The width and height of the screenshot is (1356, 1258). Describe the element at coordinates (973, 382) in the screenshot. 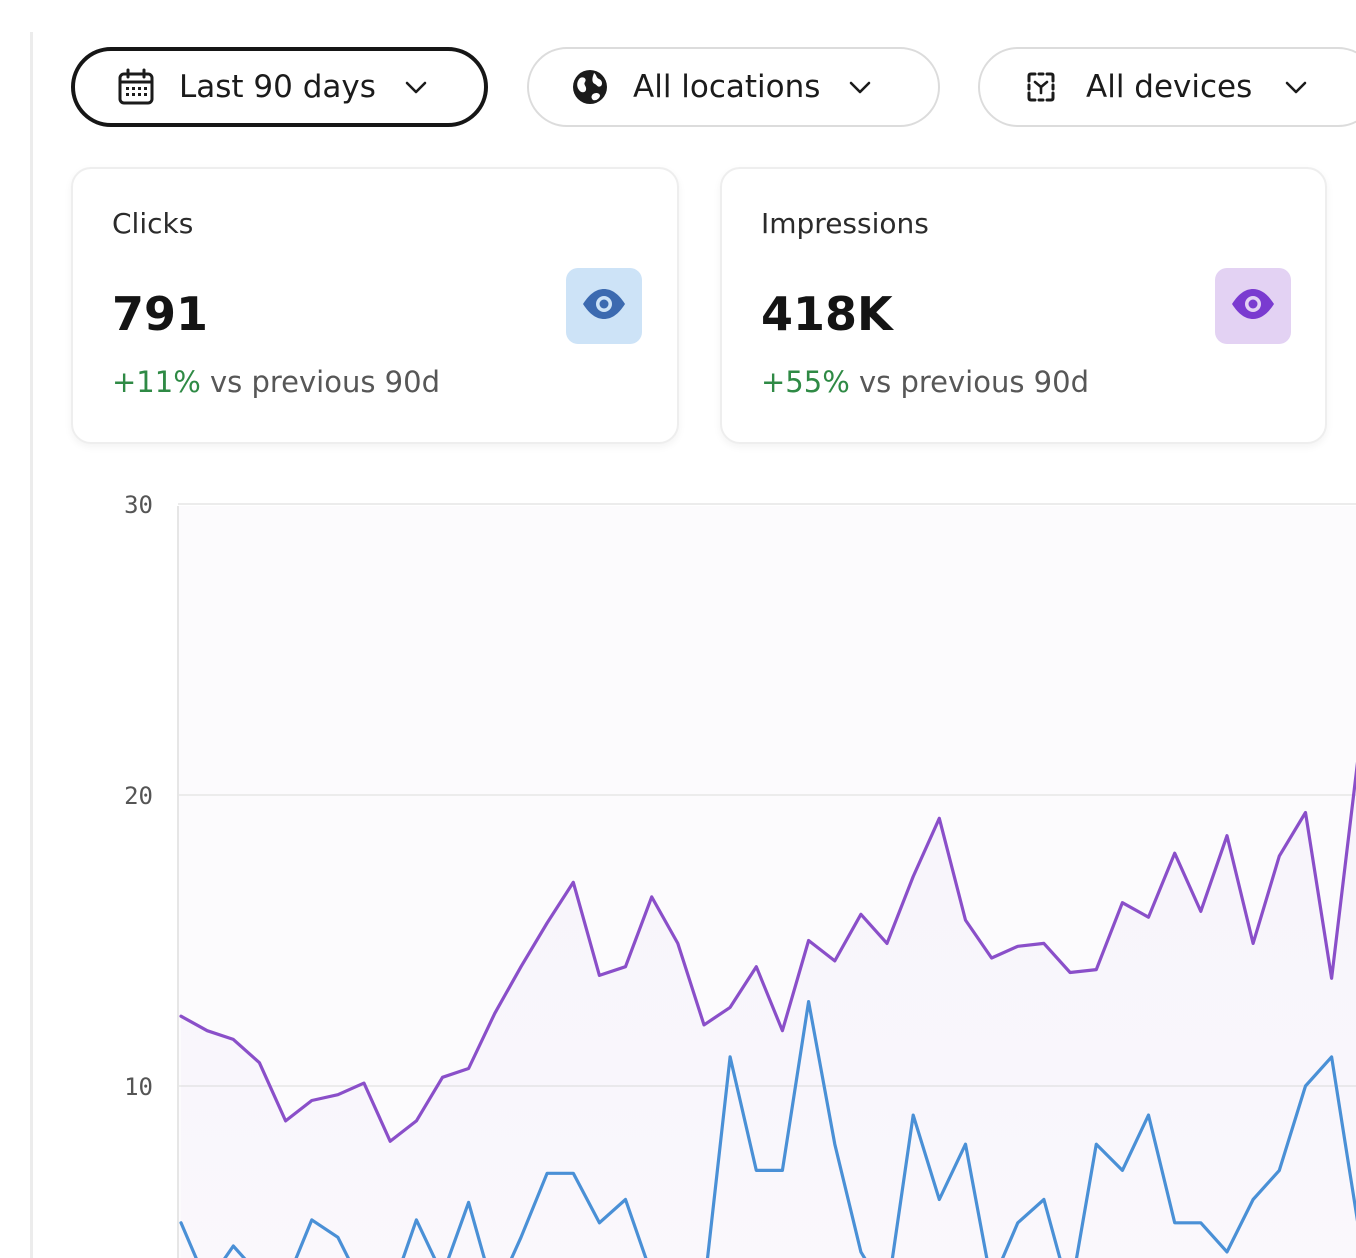

I see `impressions-change-comparison: vs previous 90d` at that location.